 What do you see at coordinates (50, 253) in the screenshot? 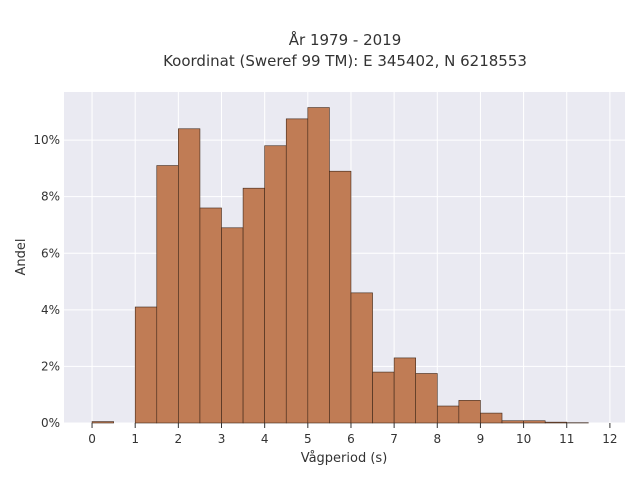
I see `y-tick-label: 6%` at bounding box center [50, 253].